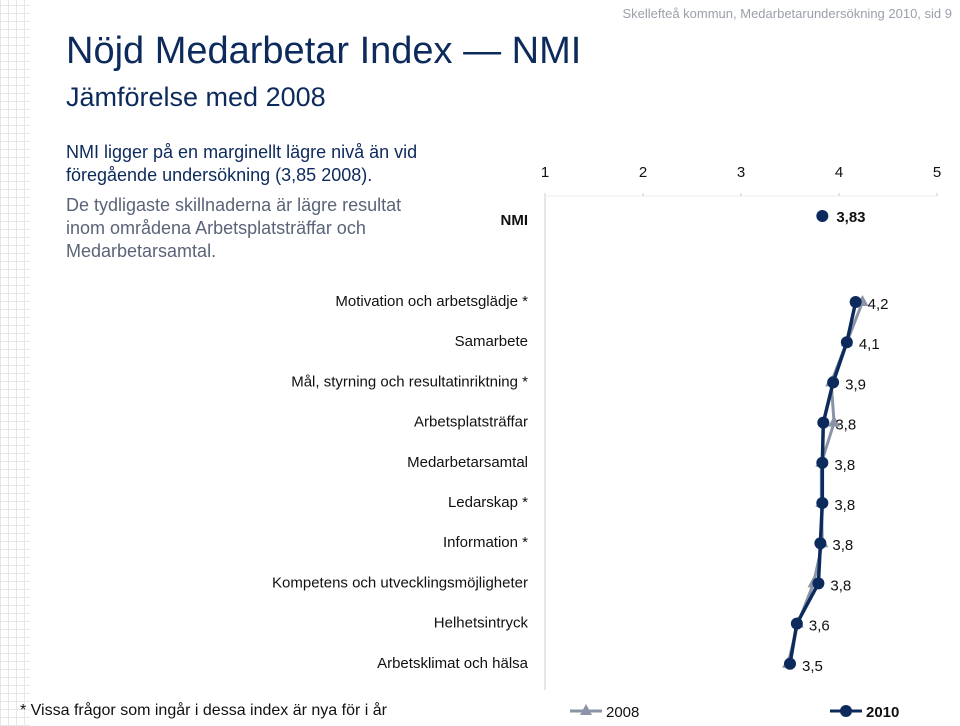 The image size is (960, 726). Describe the element at coordinates (878, 304) in the screenshot. I see `value-label: 4,2` at that location.